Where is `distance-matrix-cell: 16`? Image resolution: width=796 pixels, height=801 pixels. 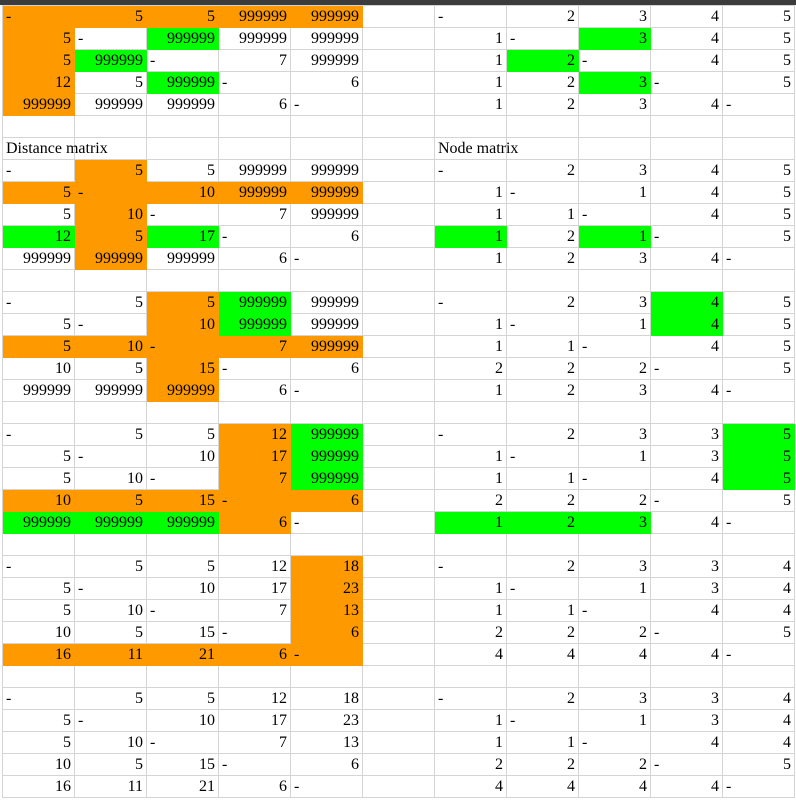
distance-matrix-cell: 16 is located at coordinates (39, 787).